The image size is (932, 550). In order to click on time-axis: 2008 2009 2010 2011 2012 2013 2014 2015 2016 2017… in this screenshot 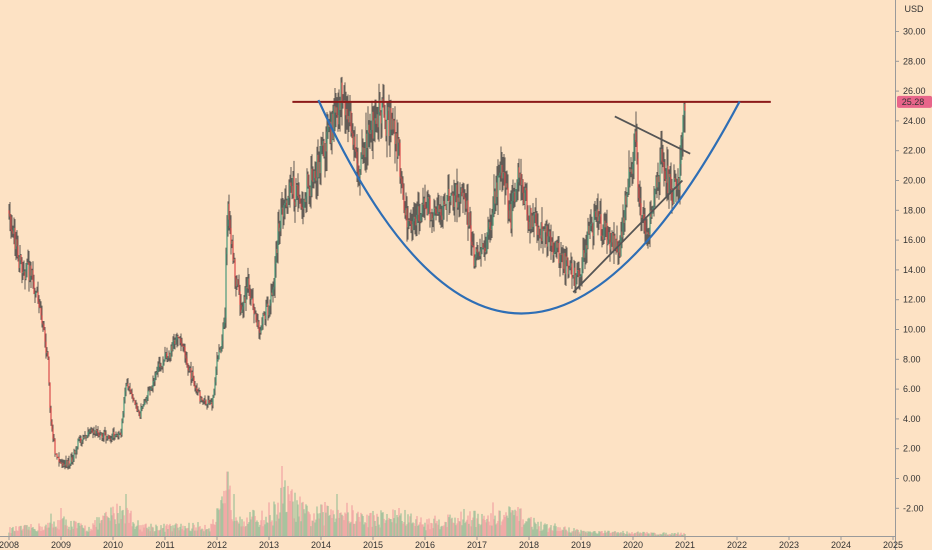, I will do `click(451, 543)`.